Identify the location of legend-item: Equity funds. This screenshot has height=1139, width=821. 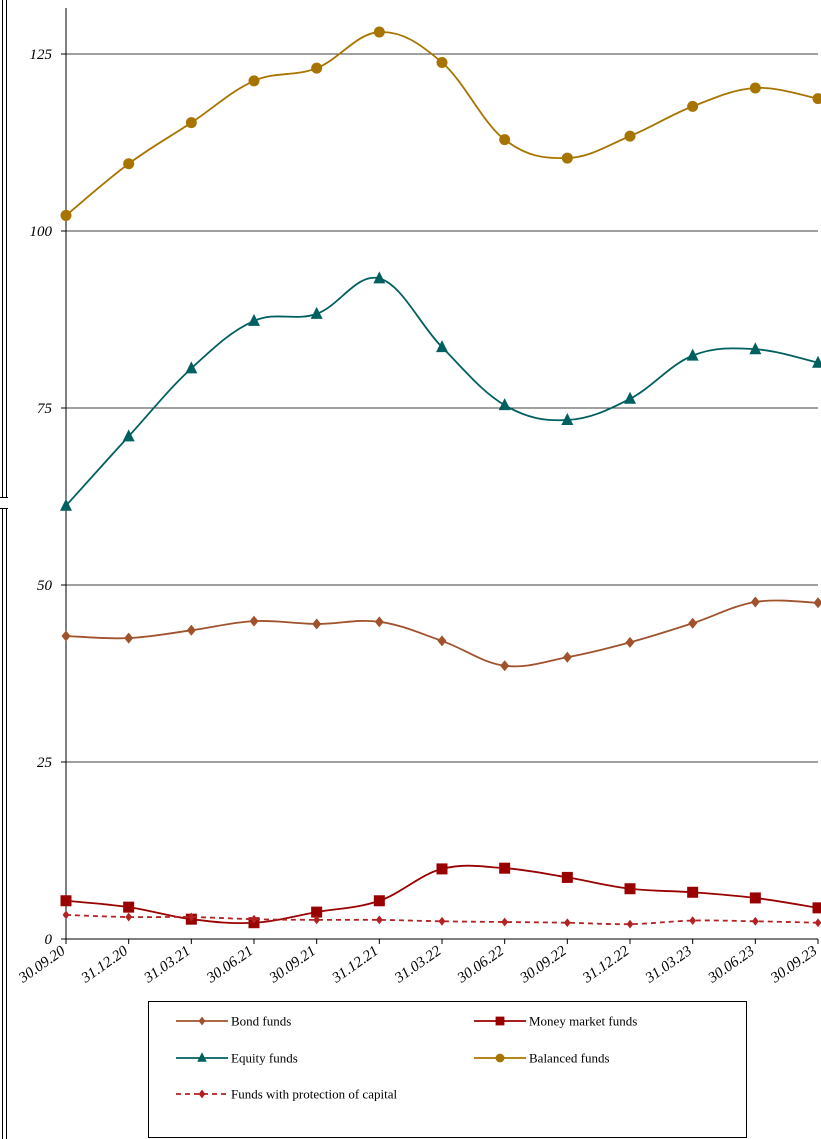
(237, 1058).